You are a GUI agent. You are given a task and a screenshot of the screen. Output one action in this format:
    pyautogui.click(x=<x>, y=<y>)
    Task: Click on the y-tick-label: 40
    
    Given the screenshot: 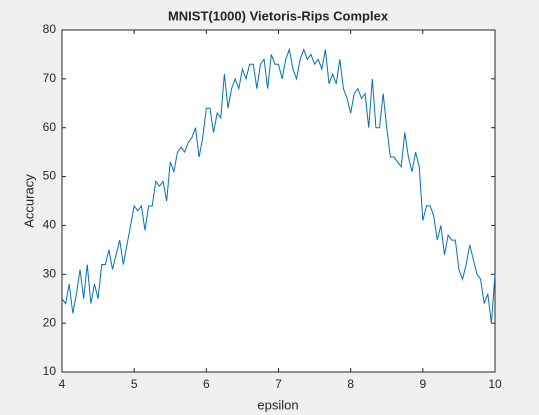 What is the action you would take?
    pyautogui.click(x=50, y=225)
    